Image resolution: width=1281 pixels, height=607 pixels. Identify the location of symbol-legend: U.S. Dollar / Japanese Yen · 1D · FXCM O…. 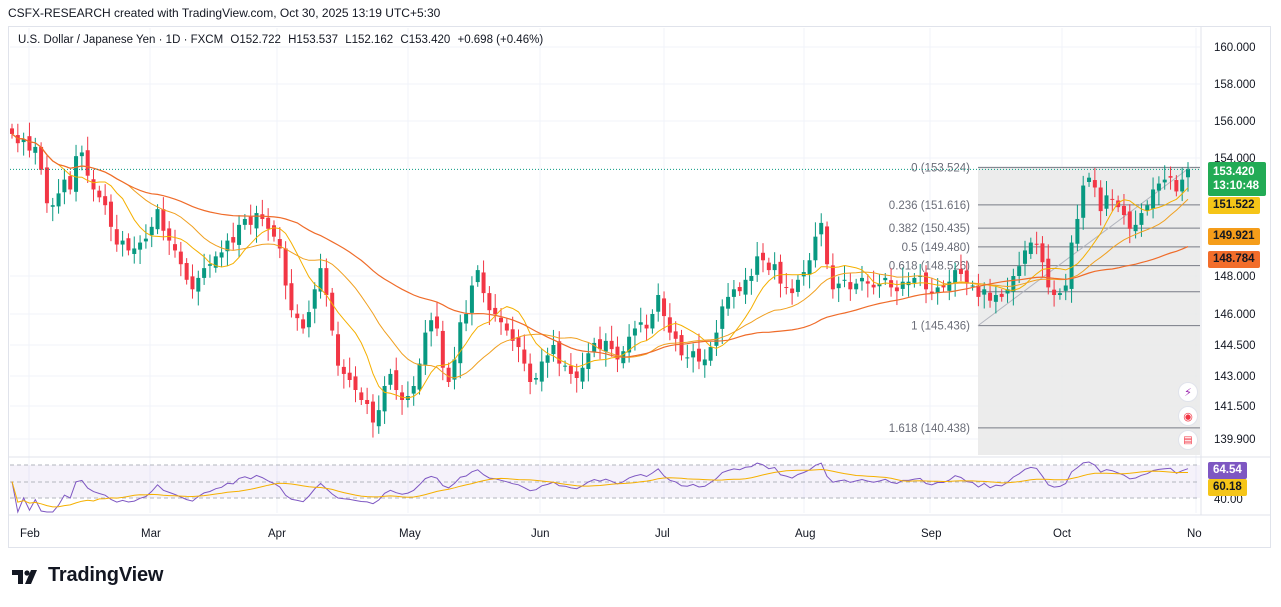
(282, 40).